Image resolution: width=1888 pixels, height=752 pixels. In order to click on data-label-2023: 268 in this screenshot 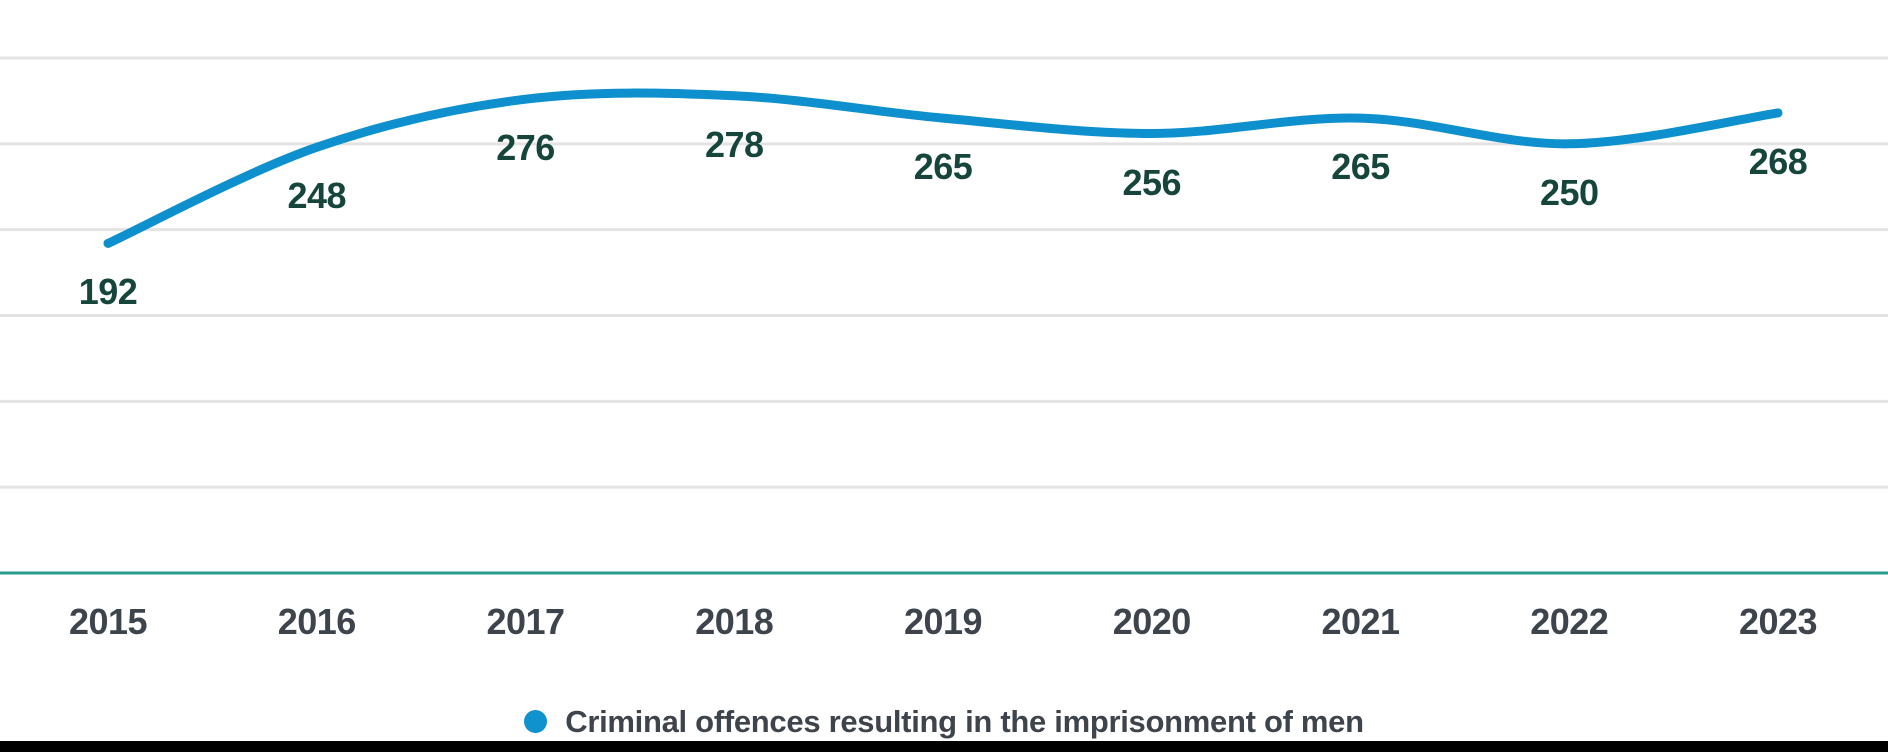, I will do `click(1778, 161)`.